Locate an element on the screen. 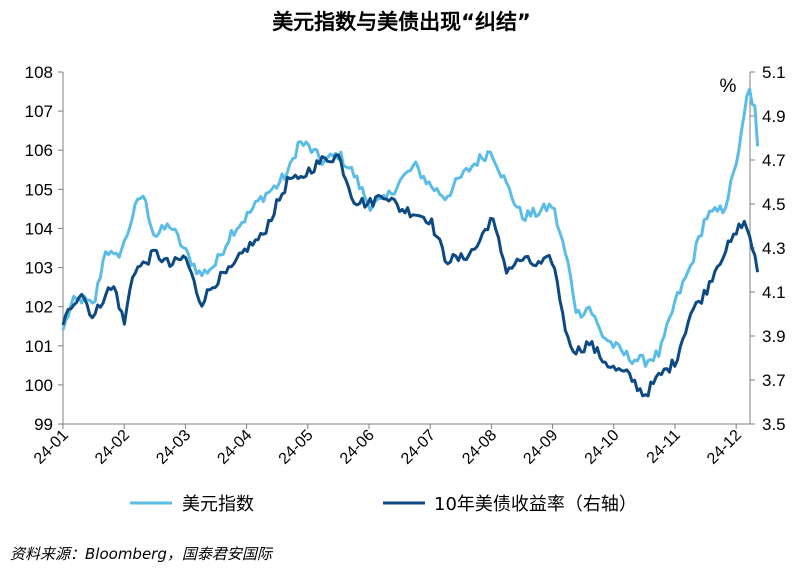 The width and height of the screenshot is (803, 573). y-right-tick-label: 4.5 is located at coordinates (774, 204).